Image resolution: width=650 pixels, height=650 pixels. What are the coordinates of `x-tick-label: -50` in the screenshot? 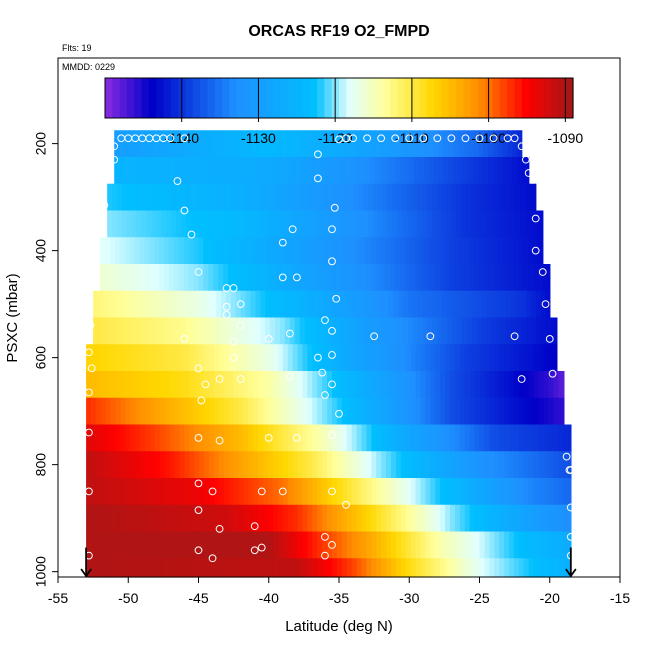 It's located at (128, 598).